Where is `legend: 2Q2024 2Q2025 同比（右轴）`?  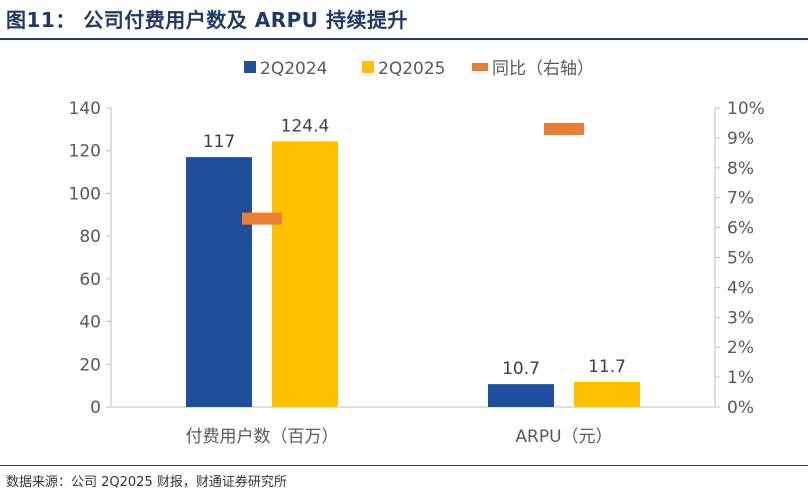 legend: 2Q2024 2Q2025 同比（右轴） is located at coordinates (419, 69).